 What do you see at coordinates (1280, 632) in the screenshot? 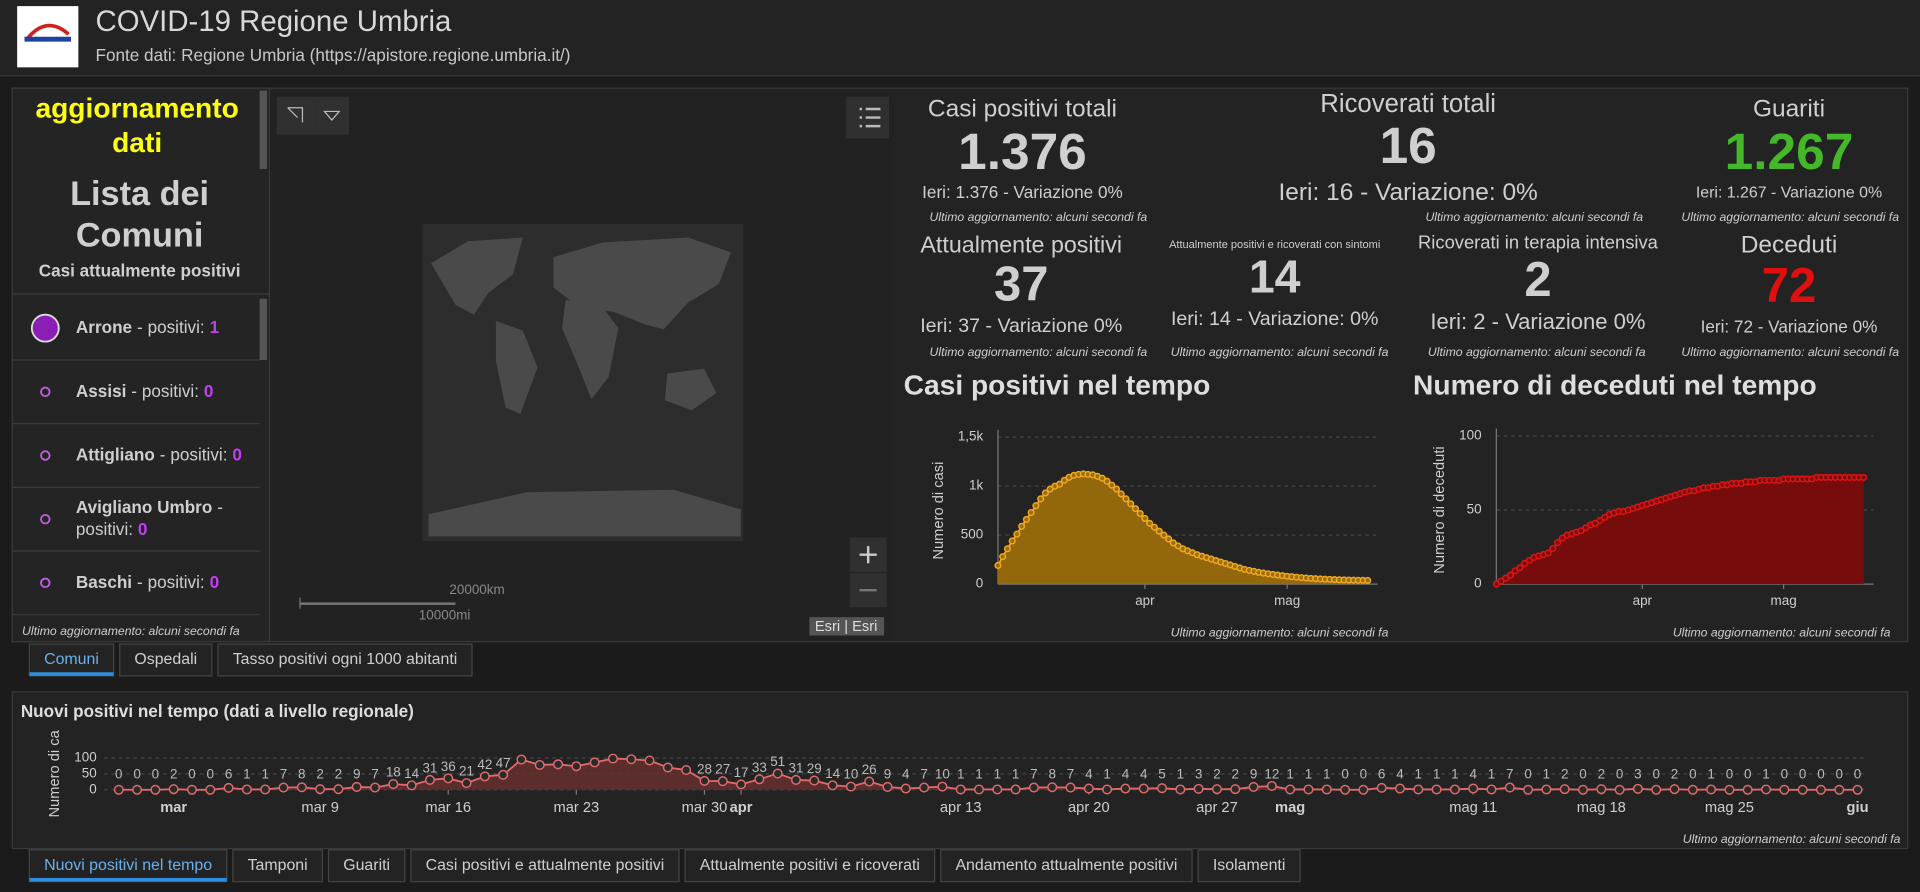
I see `chart-footer: Ultimo aggiornamento: alcuni secondi fa` at bounding box center [1280, 632].